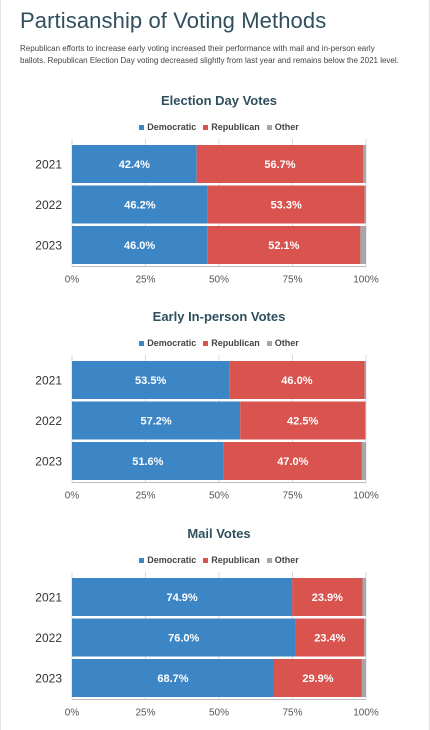  Describe the element at coordinates (173, 20) in the screenshot. I see `page-title: Partisanship of Voting Methods` at that location.